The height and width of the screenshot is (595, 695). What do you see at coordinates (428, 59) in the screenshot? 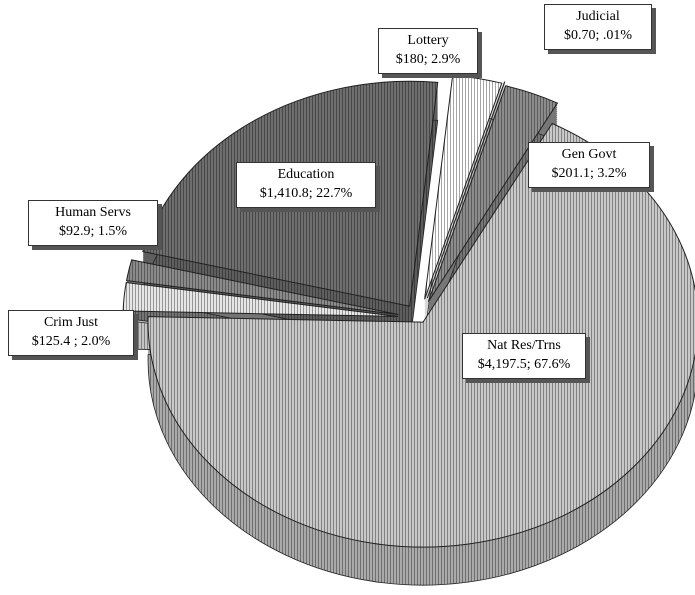
I see `slice-value: $180; 2.9%` at bounding box center [428, 59].